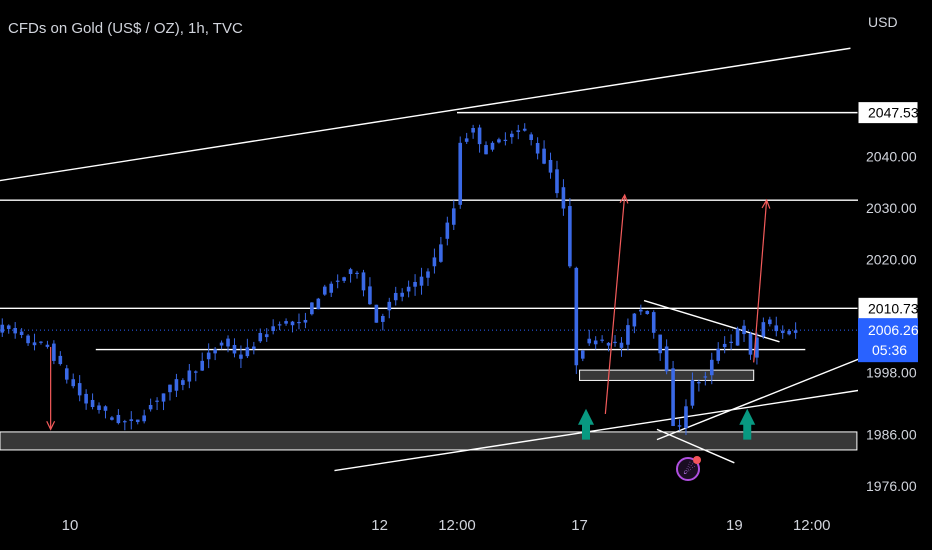 The image size is (932, 550). What do you see at coordinates (893, 330) in the screenshot?
I see `svg-text: 2006.26` at bounding box center [893, 330].